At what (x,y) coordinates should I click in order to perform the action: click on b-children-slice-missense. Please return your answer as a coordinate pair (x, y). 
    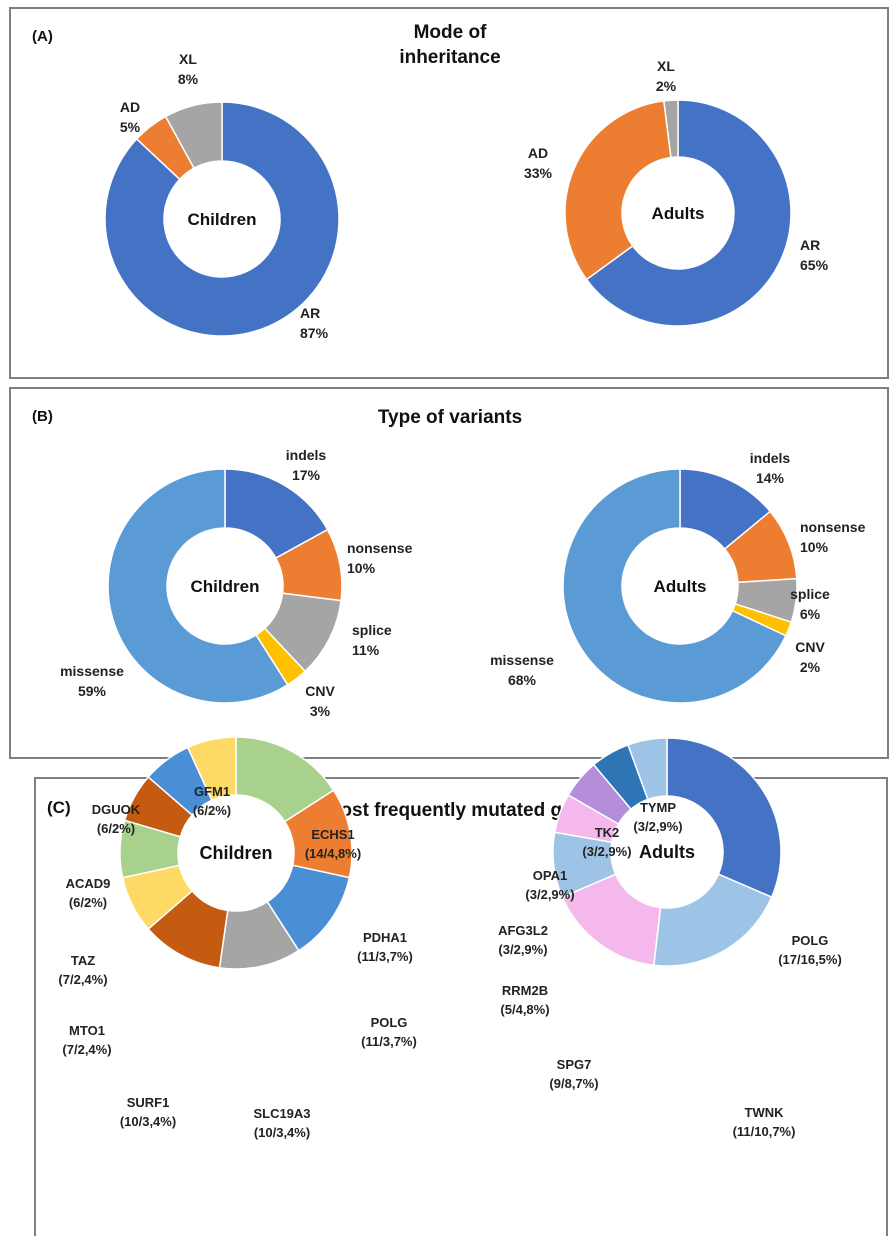
    Looking at the image, I should click on (198, 586).